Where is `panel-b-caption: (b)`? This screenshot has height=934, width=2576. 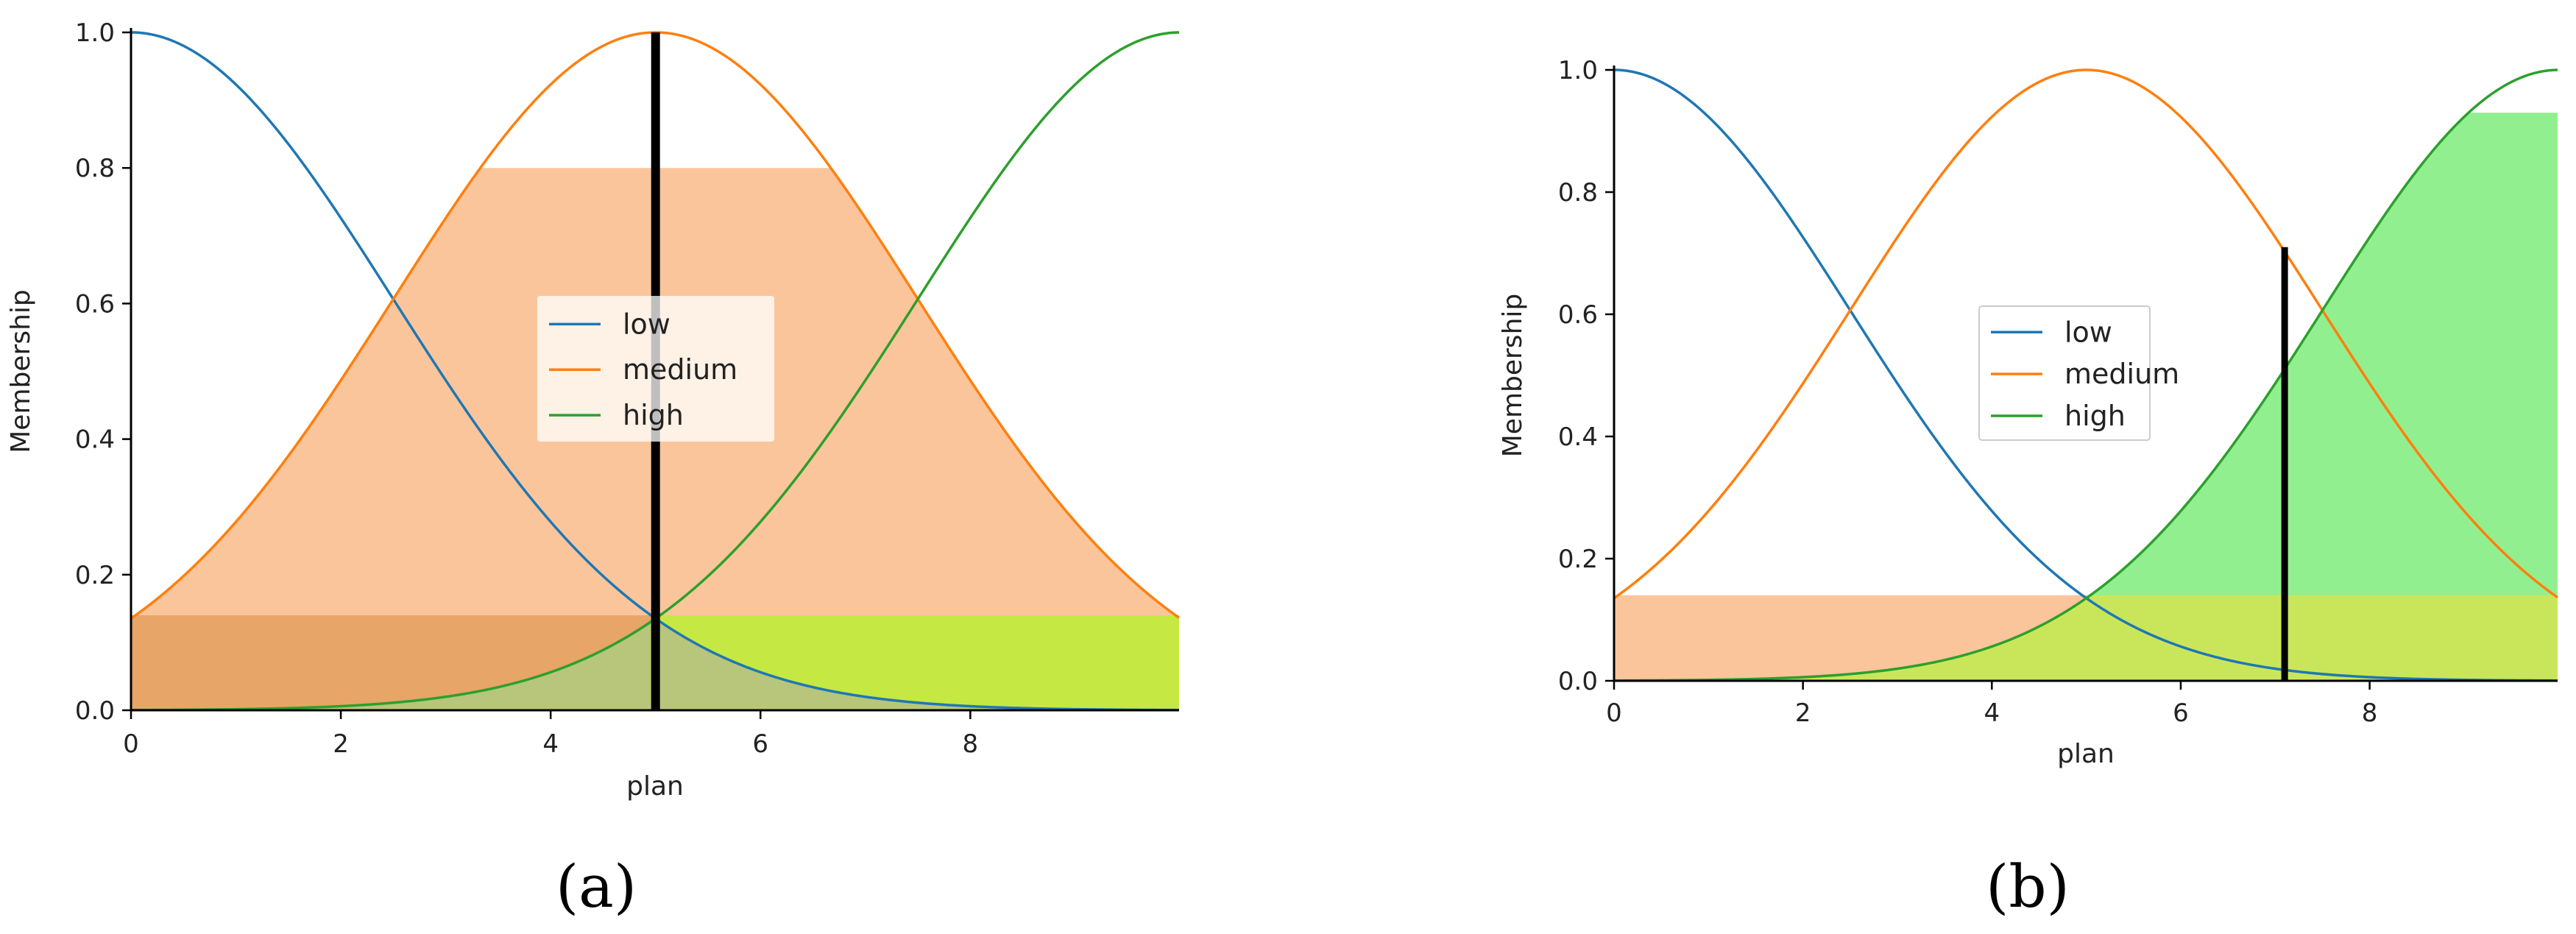
panel-b-caption: (b) is located at coordinates (2028, 886).